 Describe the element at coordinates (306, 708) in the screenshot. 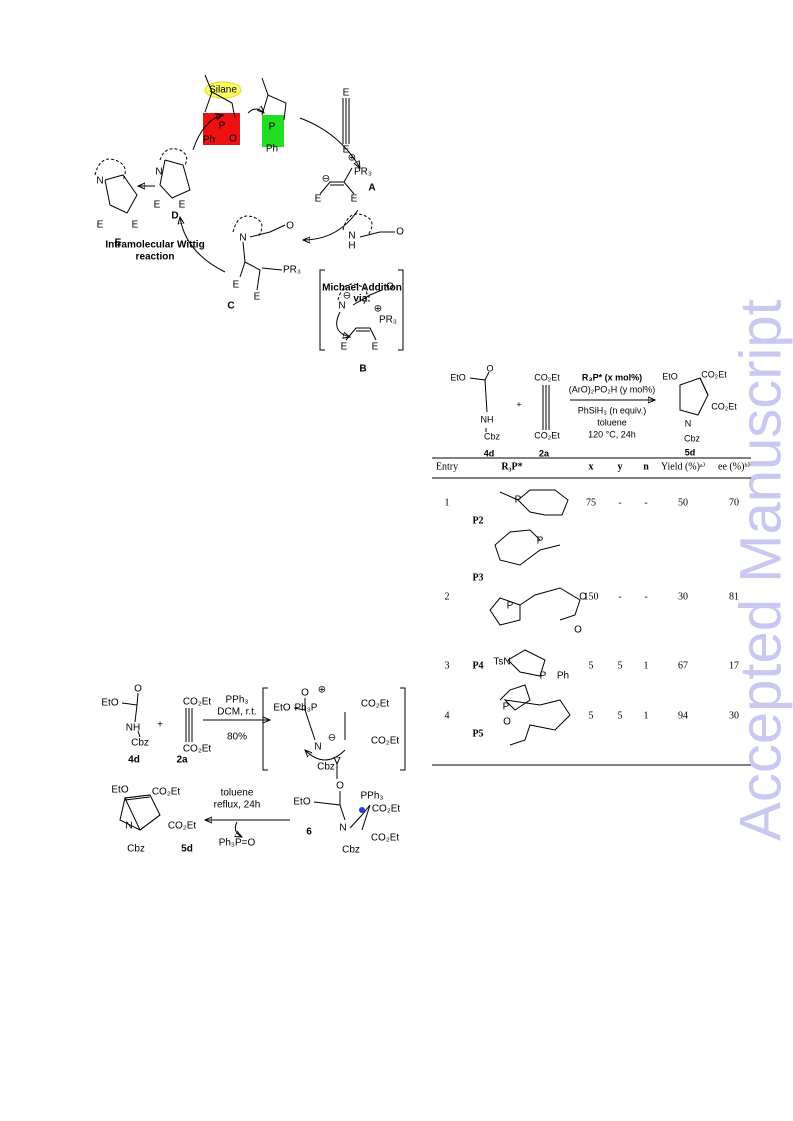

I see `chem-label: Ph₃P` at that location.